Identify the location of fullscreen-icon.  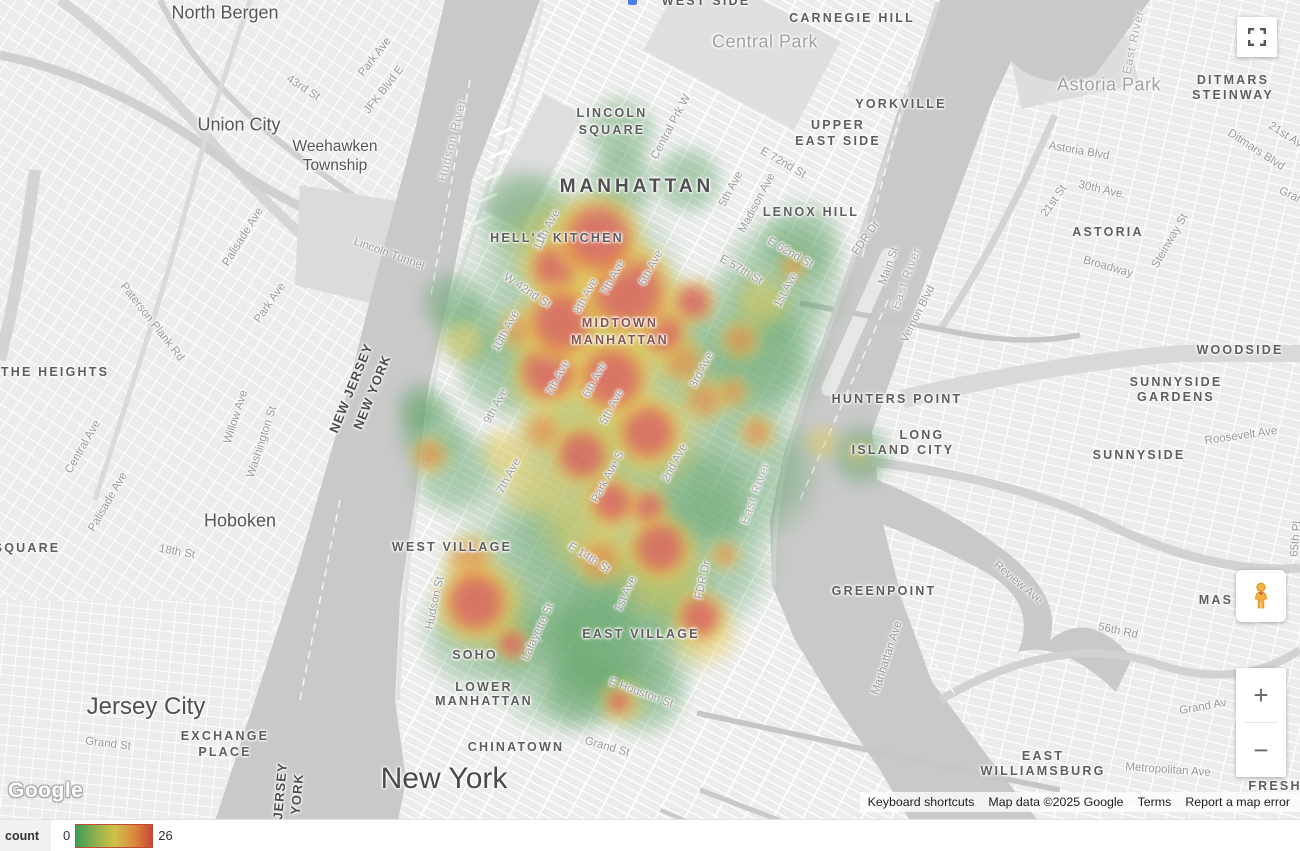
(1257, 37).